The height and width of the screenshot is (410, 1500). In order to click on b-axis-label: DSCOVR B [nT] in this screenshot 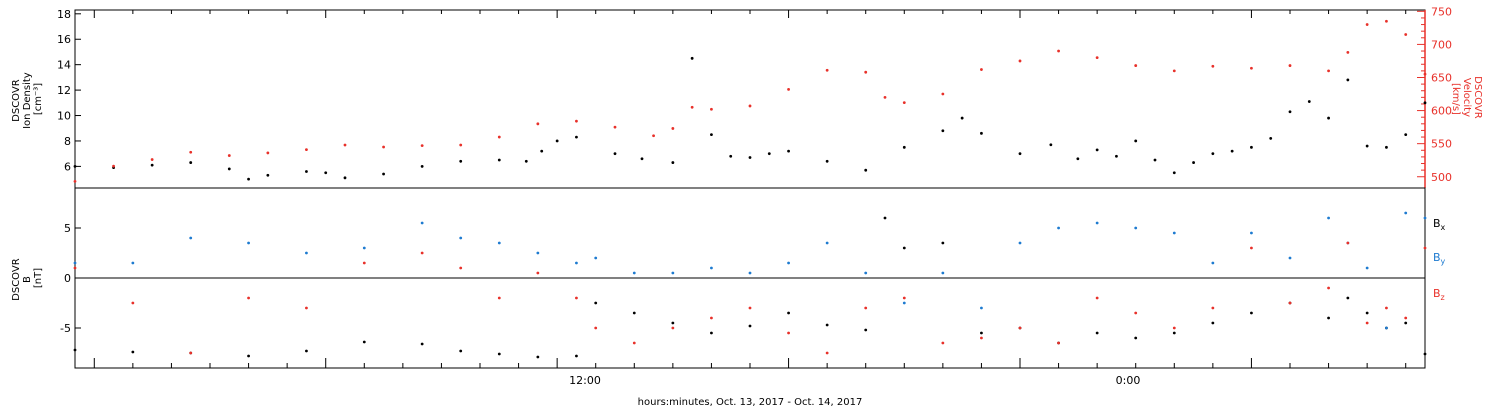, I will do `click(27, 278)`.